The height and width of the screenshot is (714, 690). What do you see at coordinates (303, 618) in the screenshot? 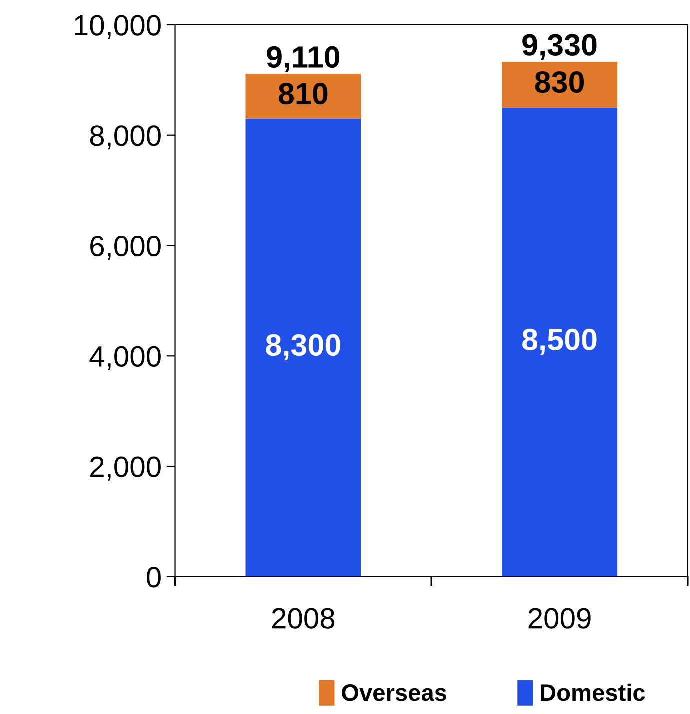
I see `x-tick-label: 2008` at bounding box center [303, 618].